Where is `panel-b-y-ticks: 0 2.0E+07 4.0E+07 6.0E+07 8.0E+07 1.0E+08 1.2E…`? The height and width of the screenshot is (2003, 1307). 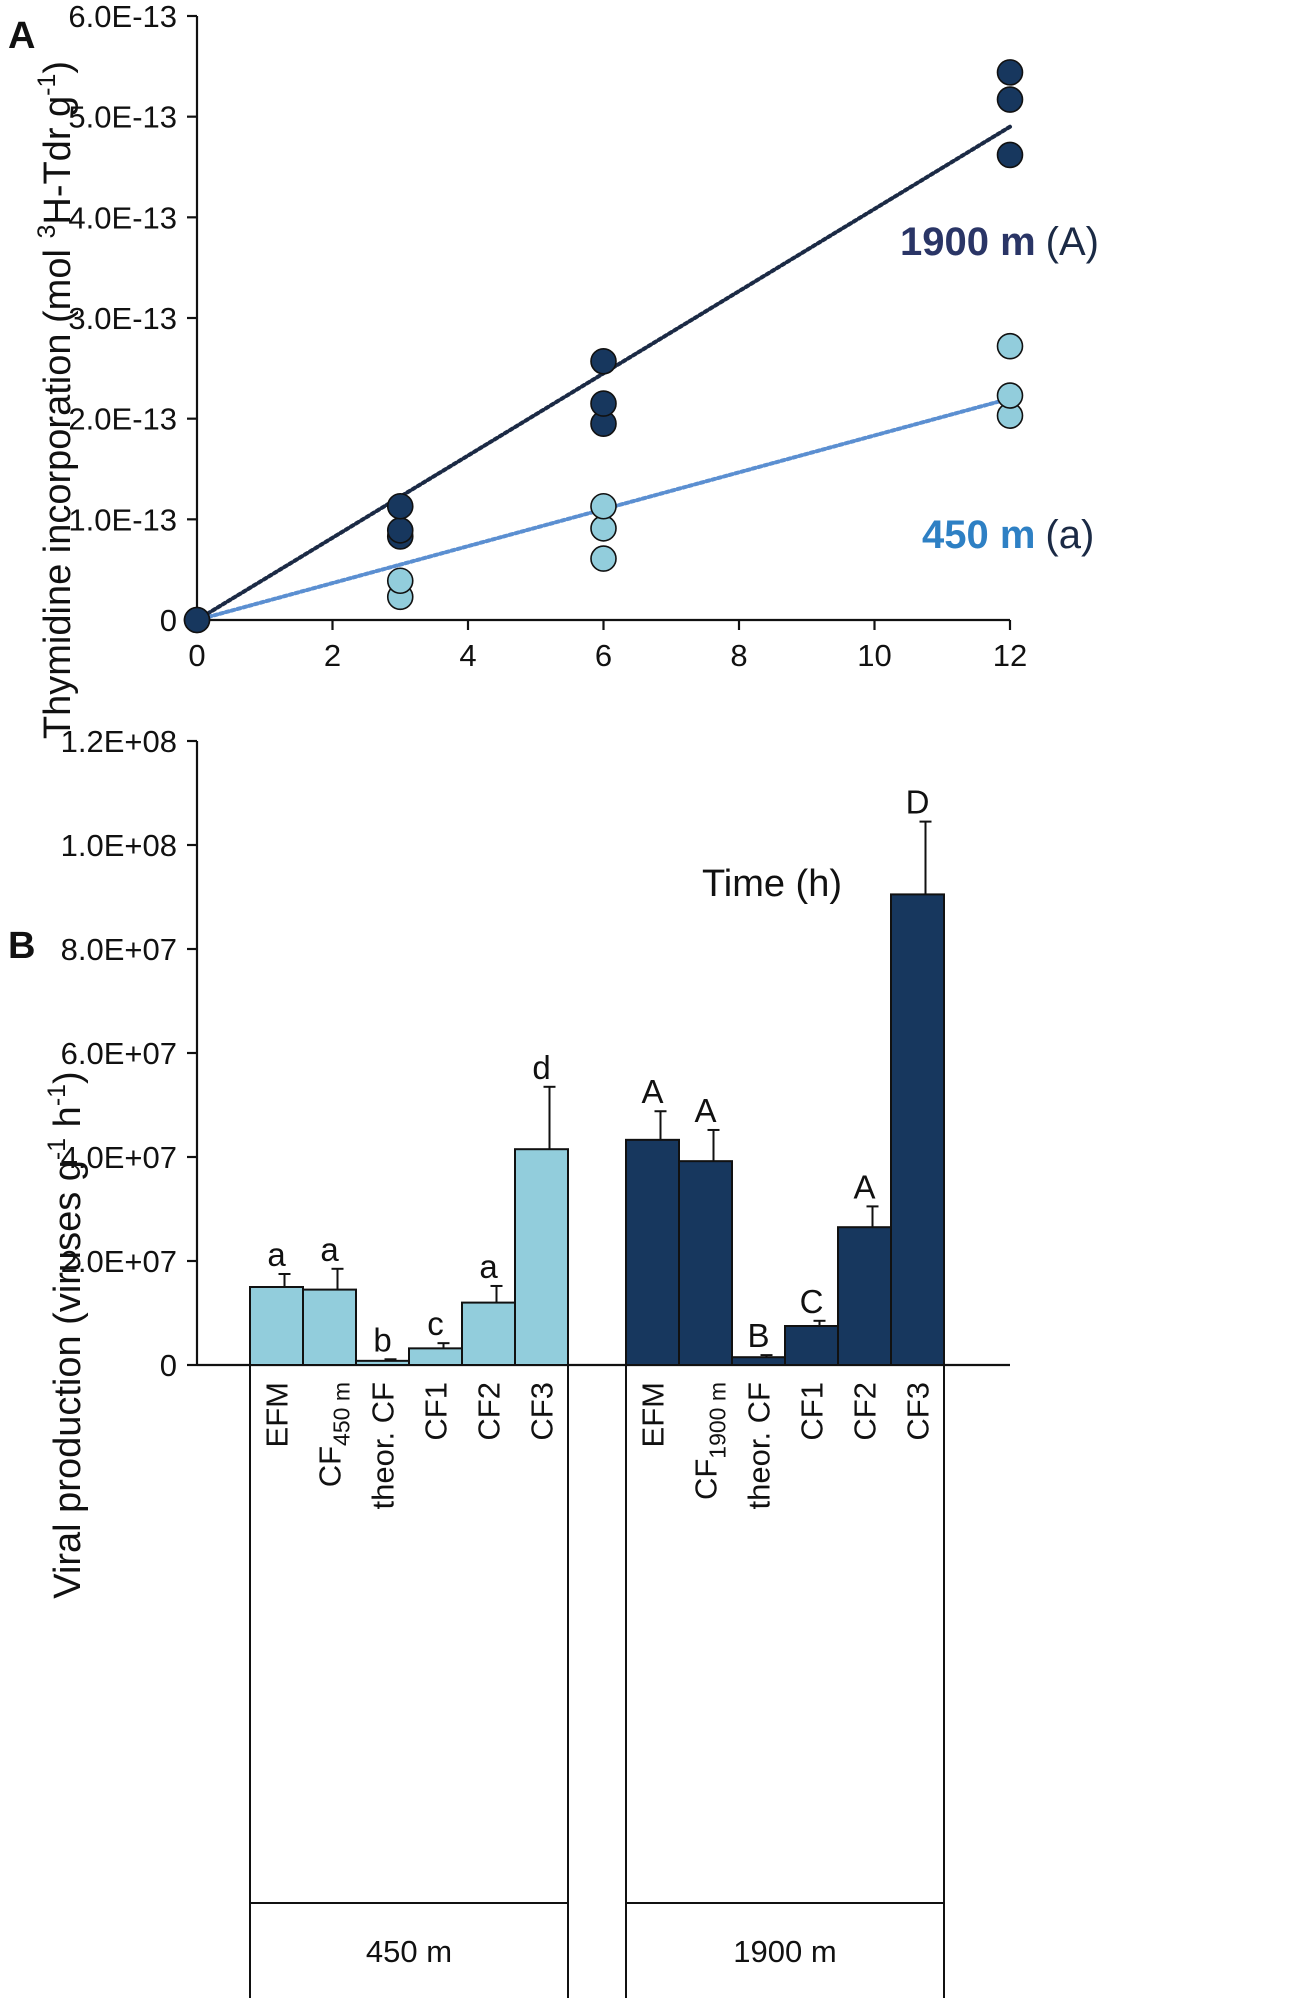 panel-b-y-ticks: 0 2.0E+07 4.0E+07 6.0E+07 8.0E+07 1.0E+08 1.2E… is located at coordinates (129, 1053).